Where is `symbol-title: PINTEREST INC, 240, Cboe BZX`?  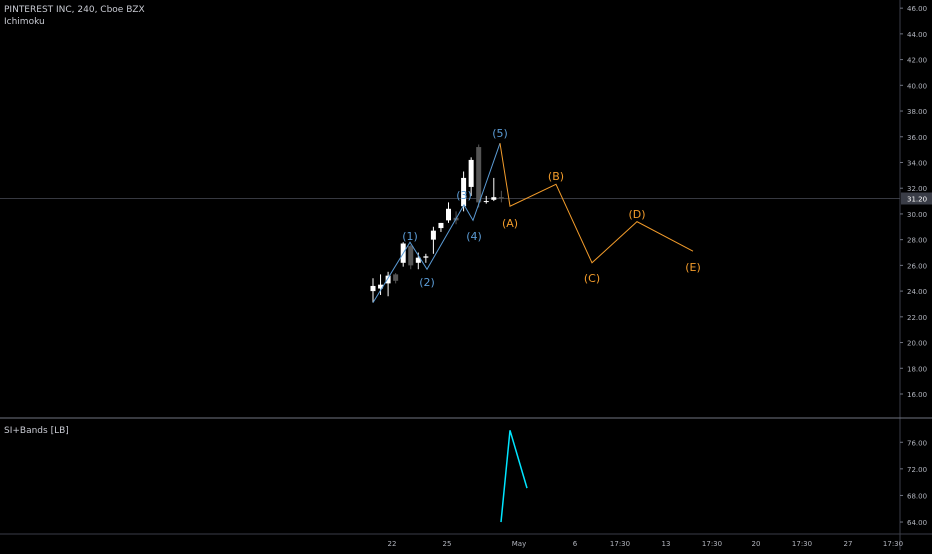
symbol-title: PINTEREST INC, 240, Cboe BZX is located at coordinates (74, 10).